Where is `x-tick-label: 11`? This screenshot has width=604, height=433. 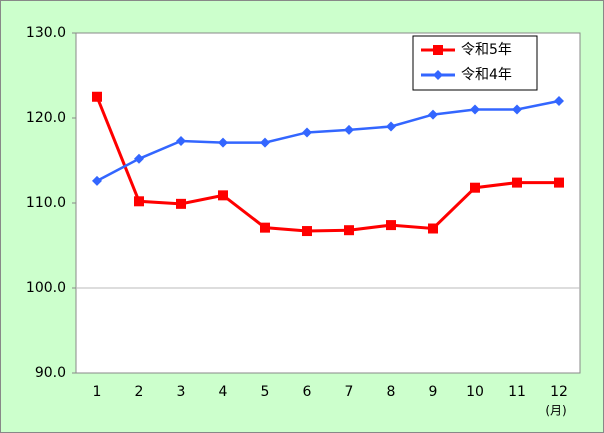 x-tick-label: 11 is located at coordinates (517, 392).